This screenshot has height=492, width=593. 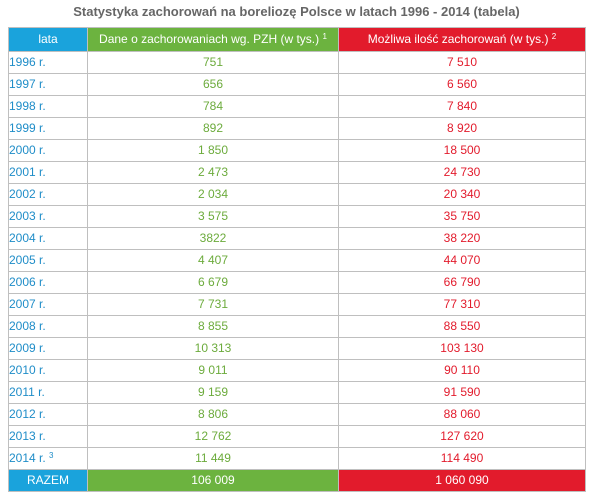 I want to click on max-value: 18 500, so click(x=462, y=150).